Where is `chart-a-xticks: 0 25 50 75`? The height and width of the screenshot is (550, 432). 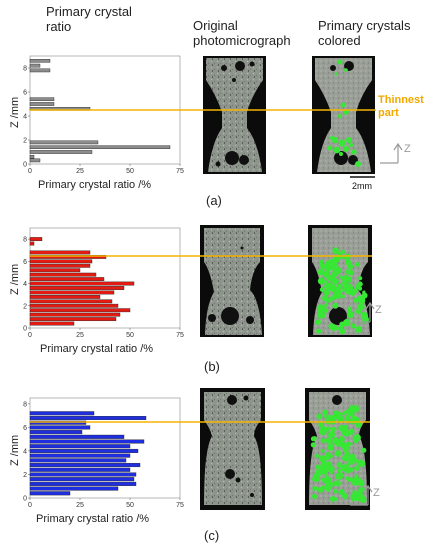 chart-a-xticks: 0 25 50 75 is located at coordinates (106, 169).